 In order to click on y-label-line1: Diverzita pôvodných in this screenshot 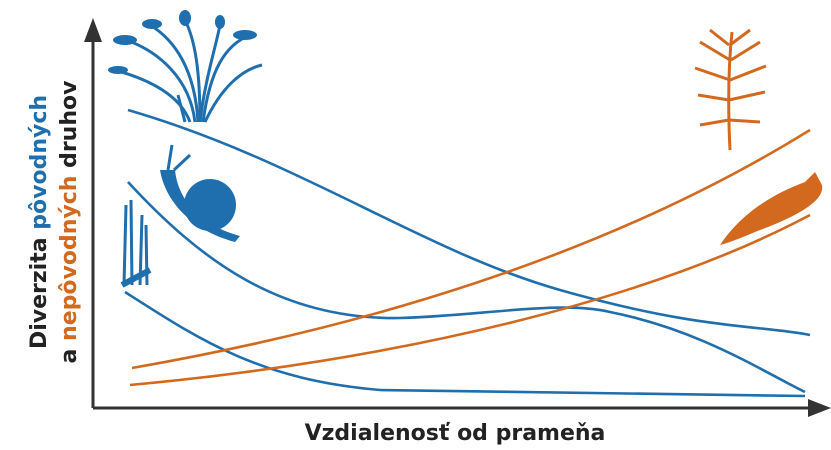, I will do `click(39, 222)`.